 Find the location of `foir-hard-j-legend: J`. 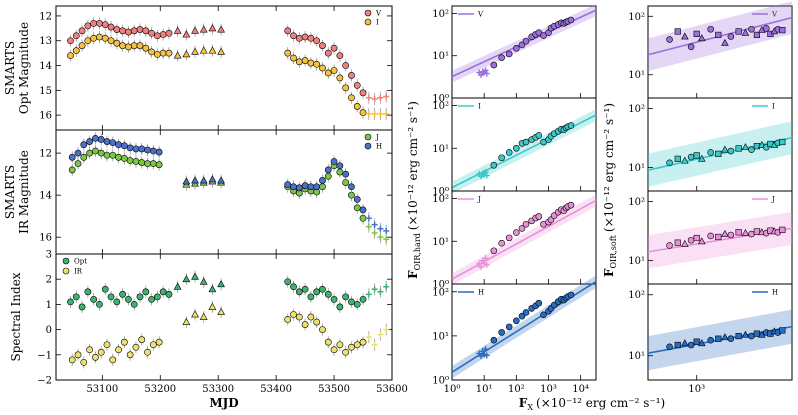

foir-hard-j-legend: J is located at coordinates (479, 200).